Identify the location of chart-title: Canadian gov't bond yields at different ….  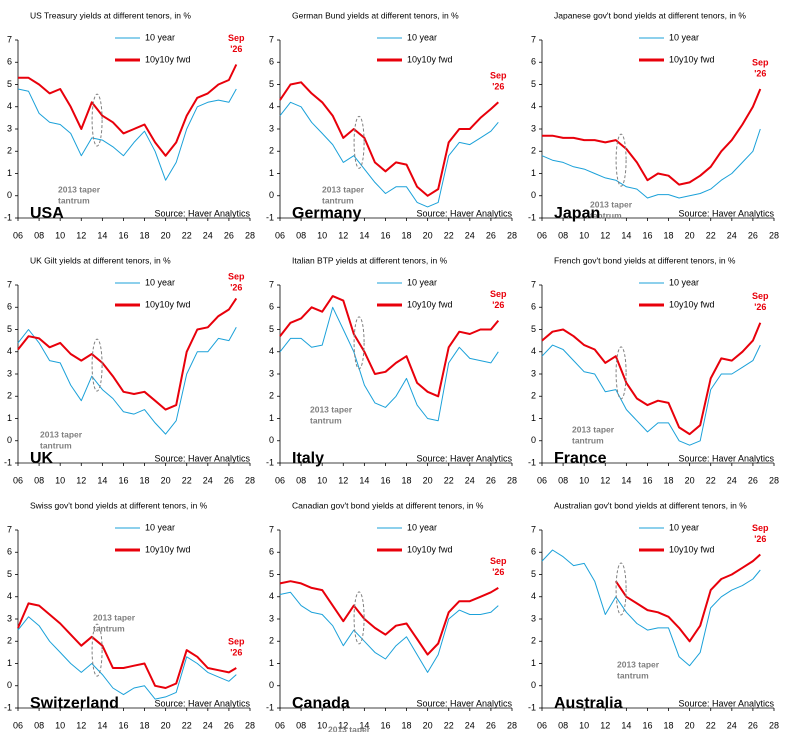
(388, 505).